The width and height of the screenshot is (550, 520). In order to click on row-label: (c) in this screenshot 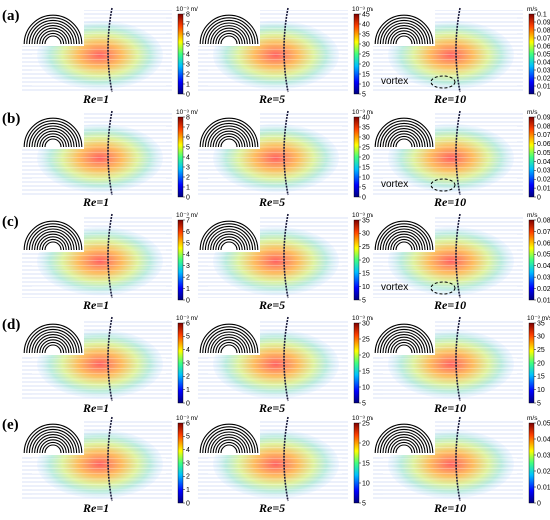, I will do `click(10, 222)`.